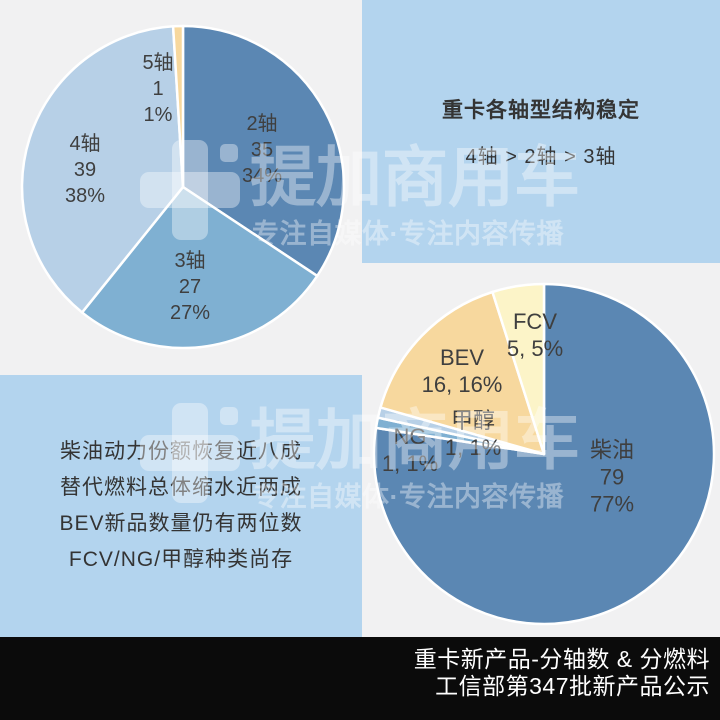 The width and height of the screenshot is (720, 720). I want to click on slice-name: FCV, so click(534, 321).